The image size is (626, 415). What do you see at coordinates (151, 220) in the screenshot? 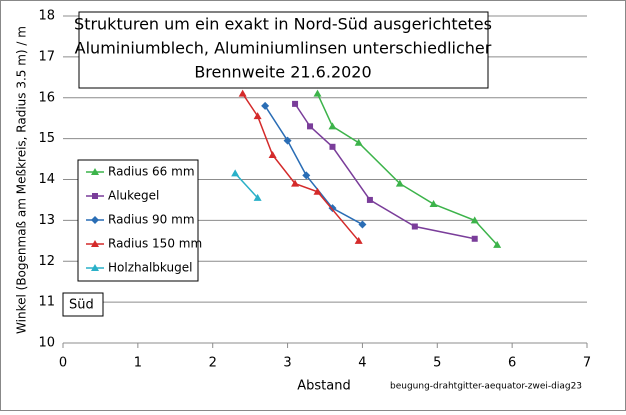
I see `legend-label: Radius 90 mm` at bounding box center [151, 220].